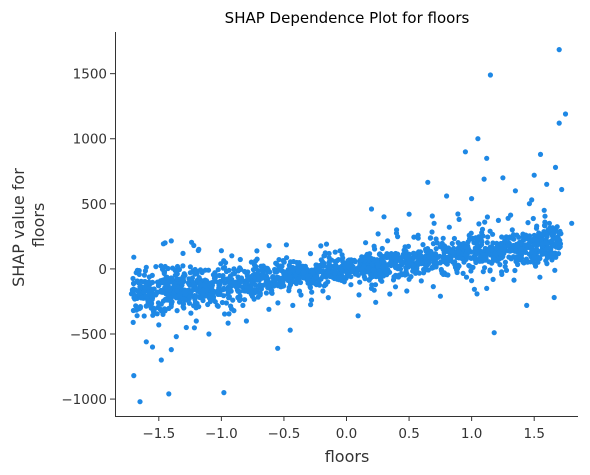 This screenshot has width=590, height=475. I want to click on x-axis-label: floors, so click(347, 456).